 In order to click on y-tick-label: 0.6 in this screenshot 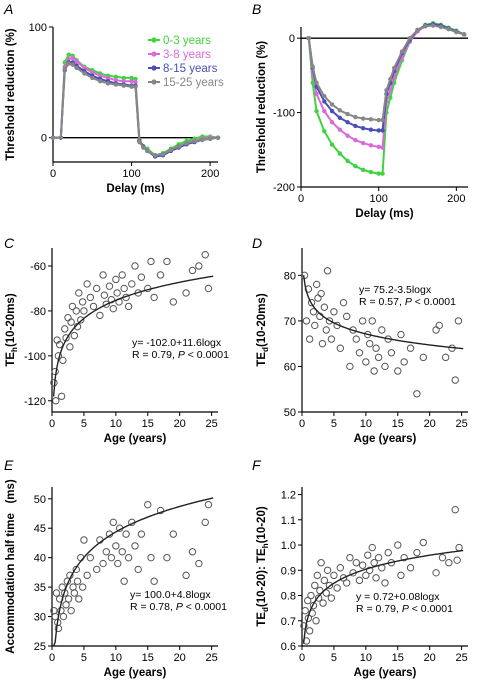, I will do `click(288, 647)`.